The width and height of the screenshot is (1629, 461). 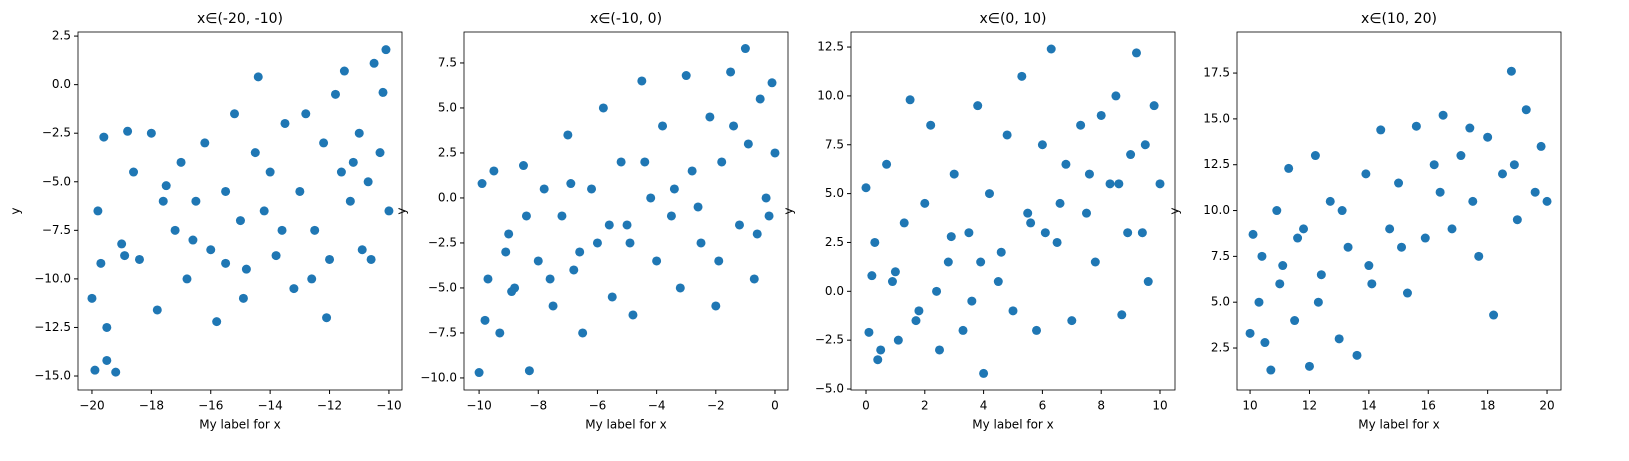 I want to click on y-tick-label: −10.0, so click(x=52, y=278).